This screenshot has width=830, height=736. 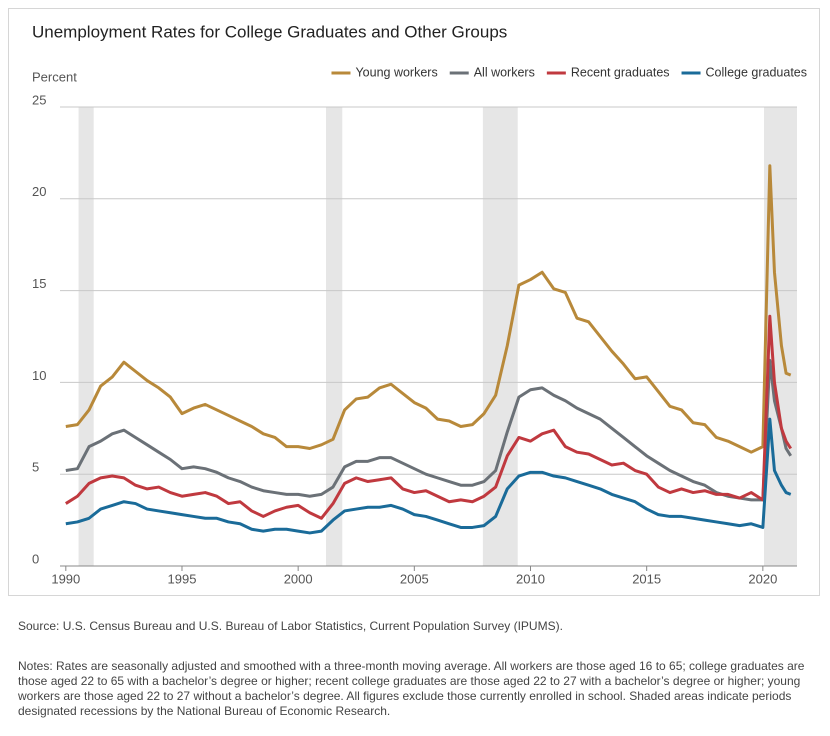 I want to click on x-tick-label: 1995, so click(x=182, y=578).